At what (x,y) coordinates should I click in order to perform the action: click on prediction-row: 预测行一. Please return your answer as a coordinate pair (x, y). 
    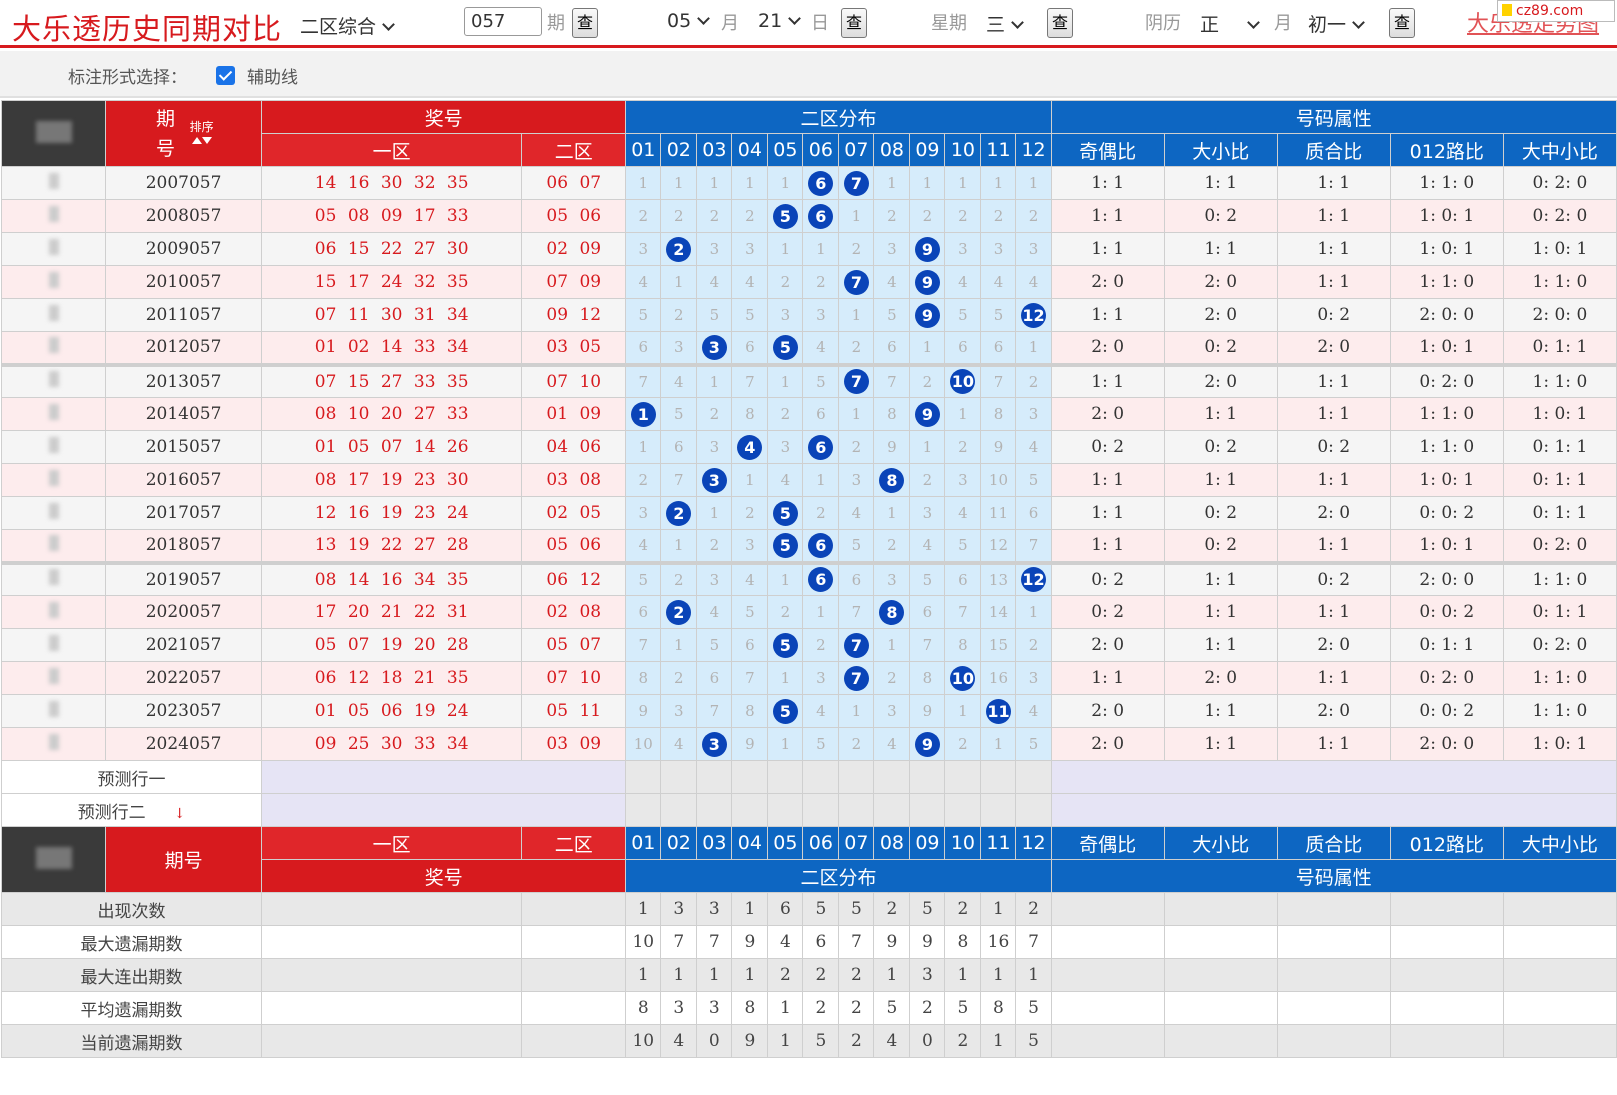
    Looking at the image, I should click on (808, 777).